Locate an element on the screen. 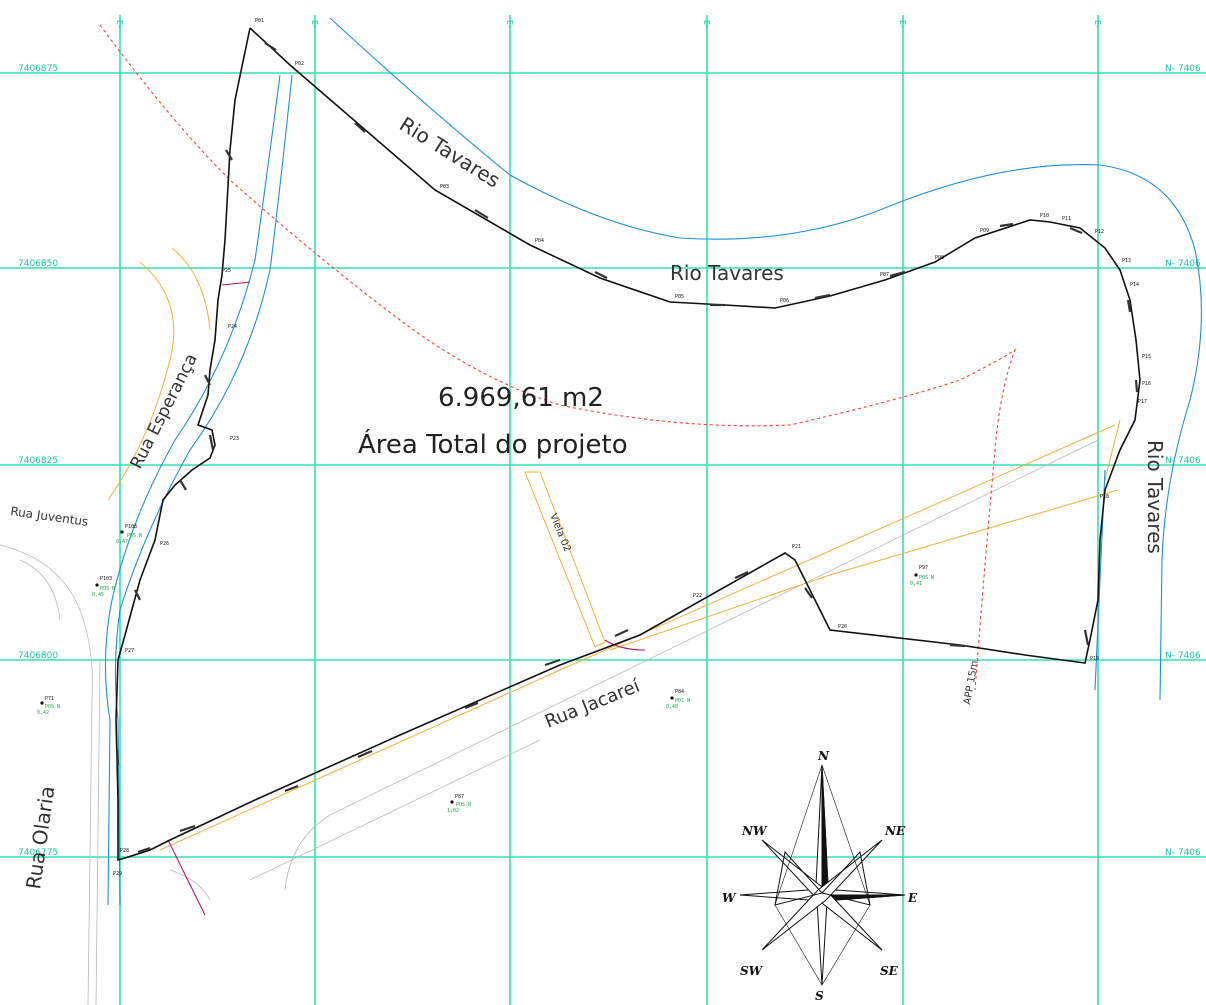  area-summary: 6.969,61 m2 Área Total do projeto is located at coordinates (493, 421).